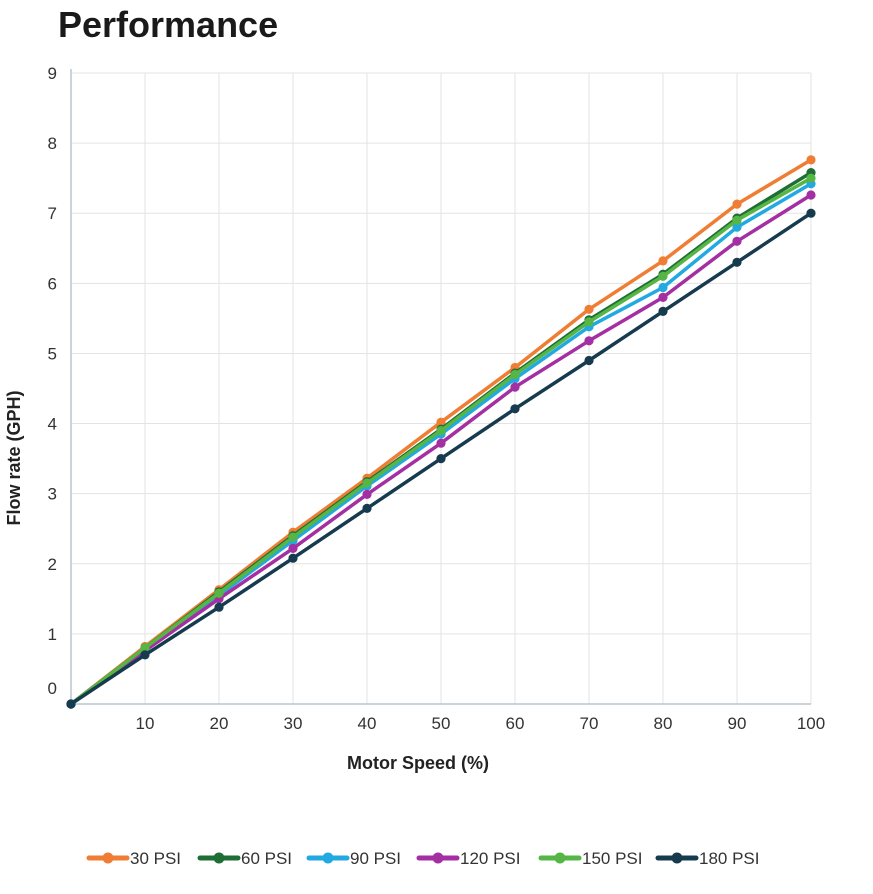 The image size is (873, 894). I want to click on y-tick-label-8: 8, so click(52, 143).